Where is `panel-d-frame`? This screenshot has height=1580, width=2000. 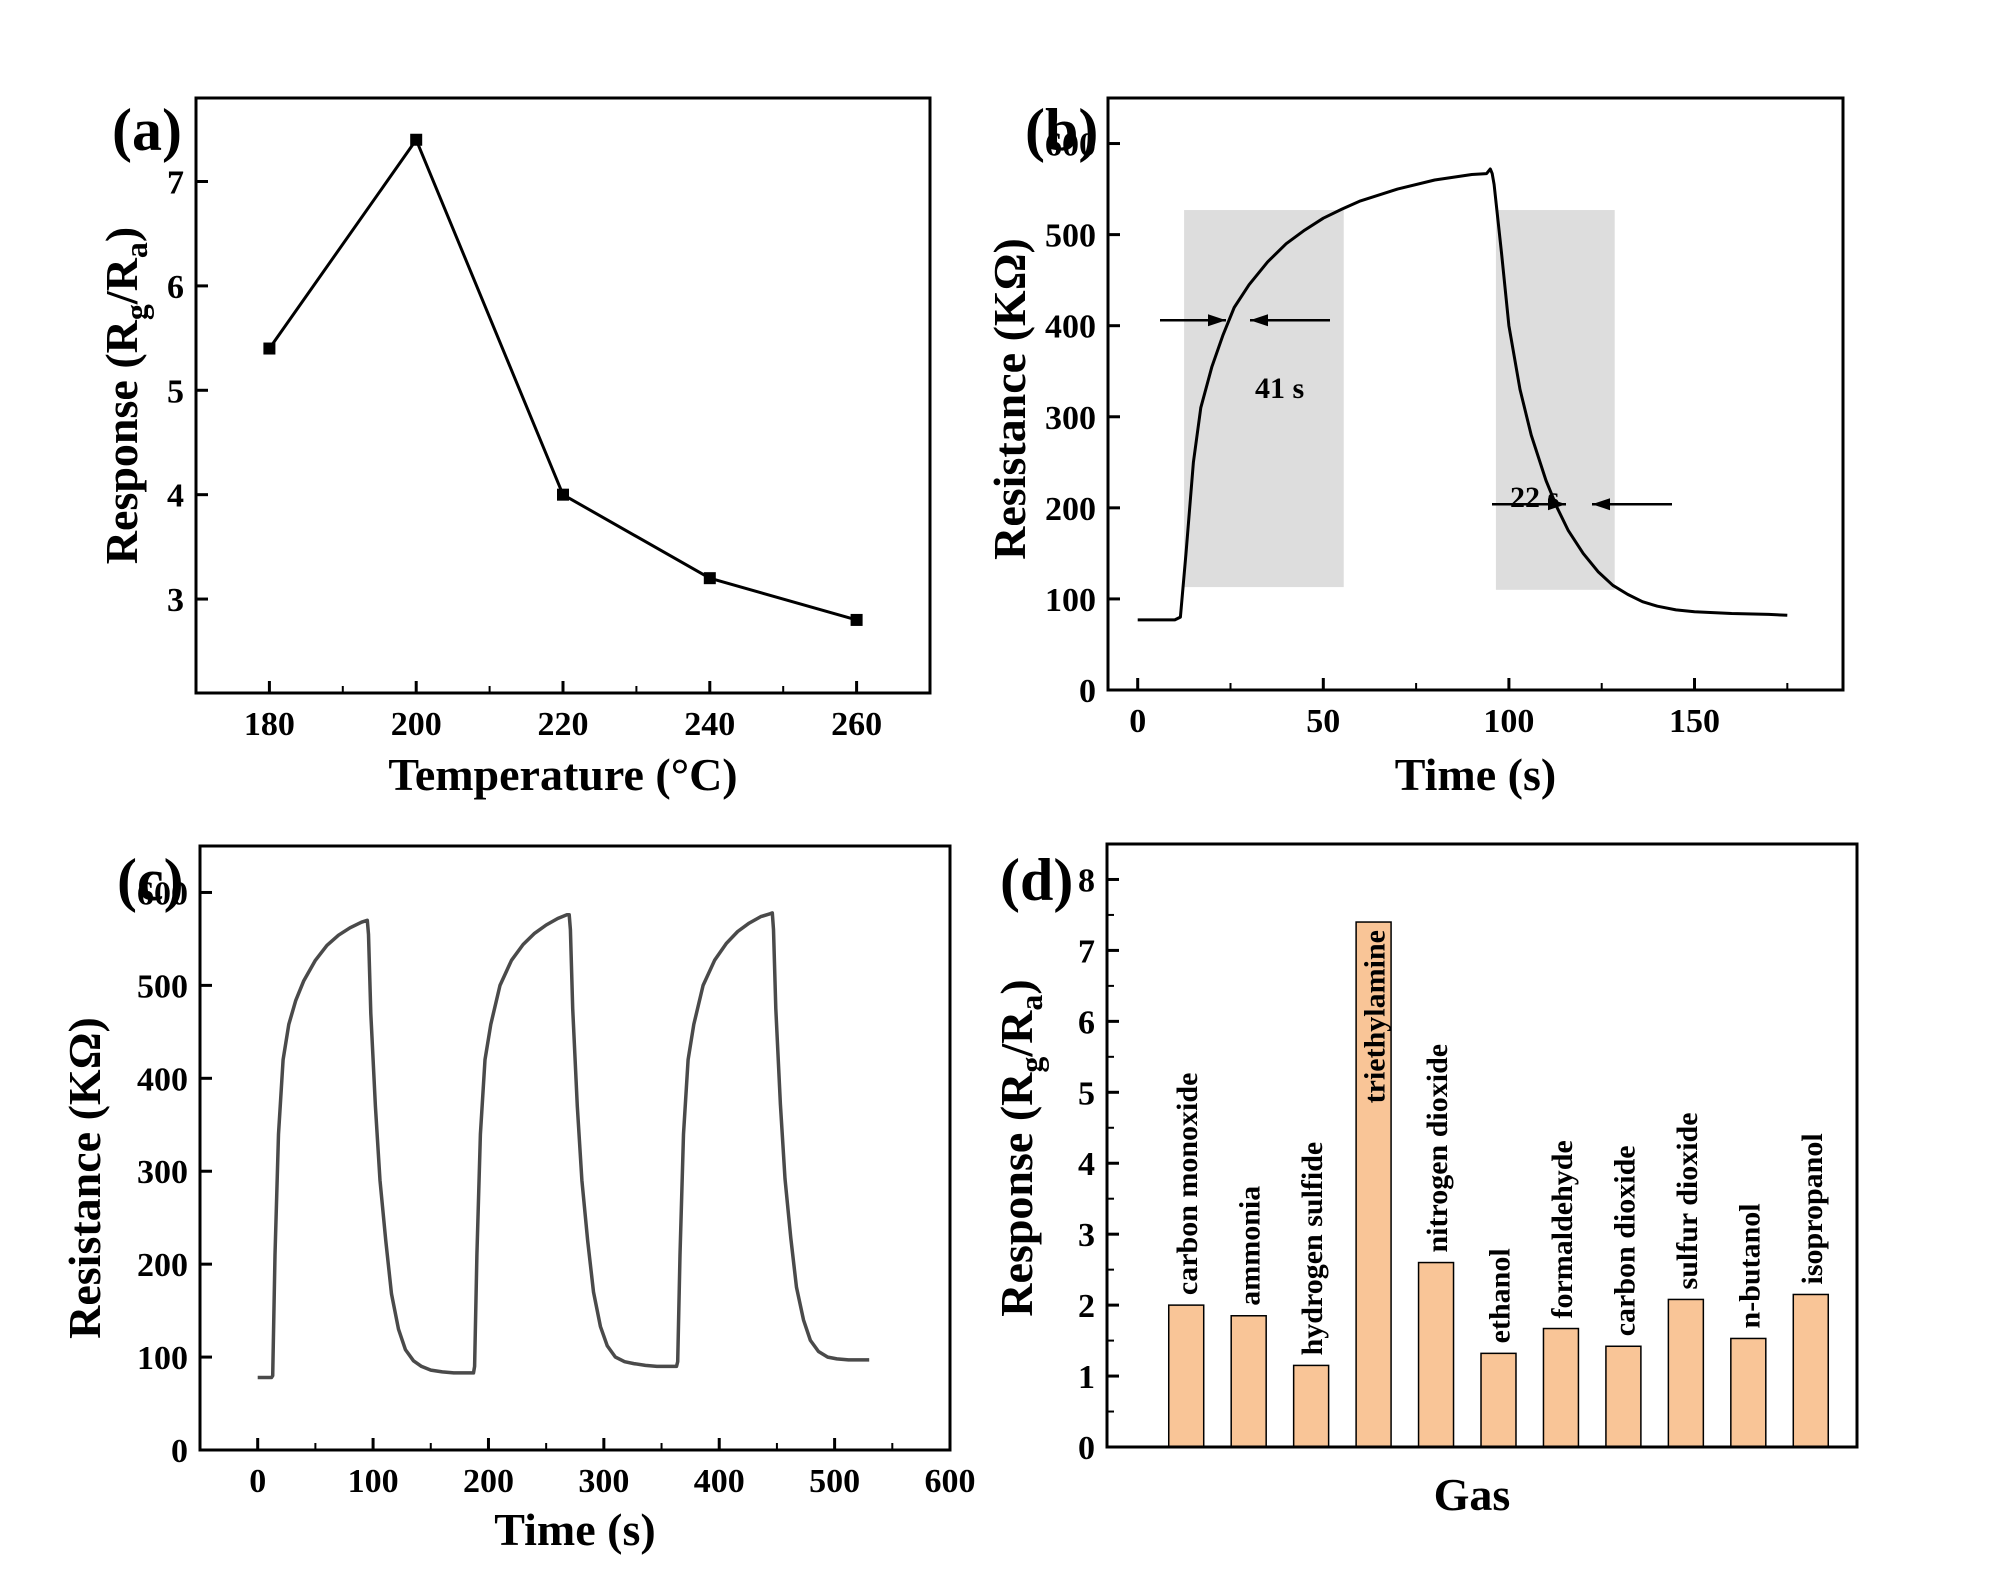
panel-d-frame is located at coordinates (1482, 1145).